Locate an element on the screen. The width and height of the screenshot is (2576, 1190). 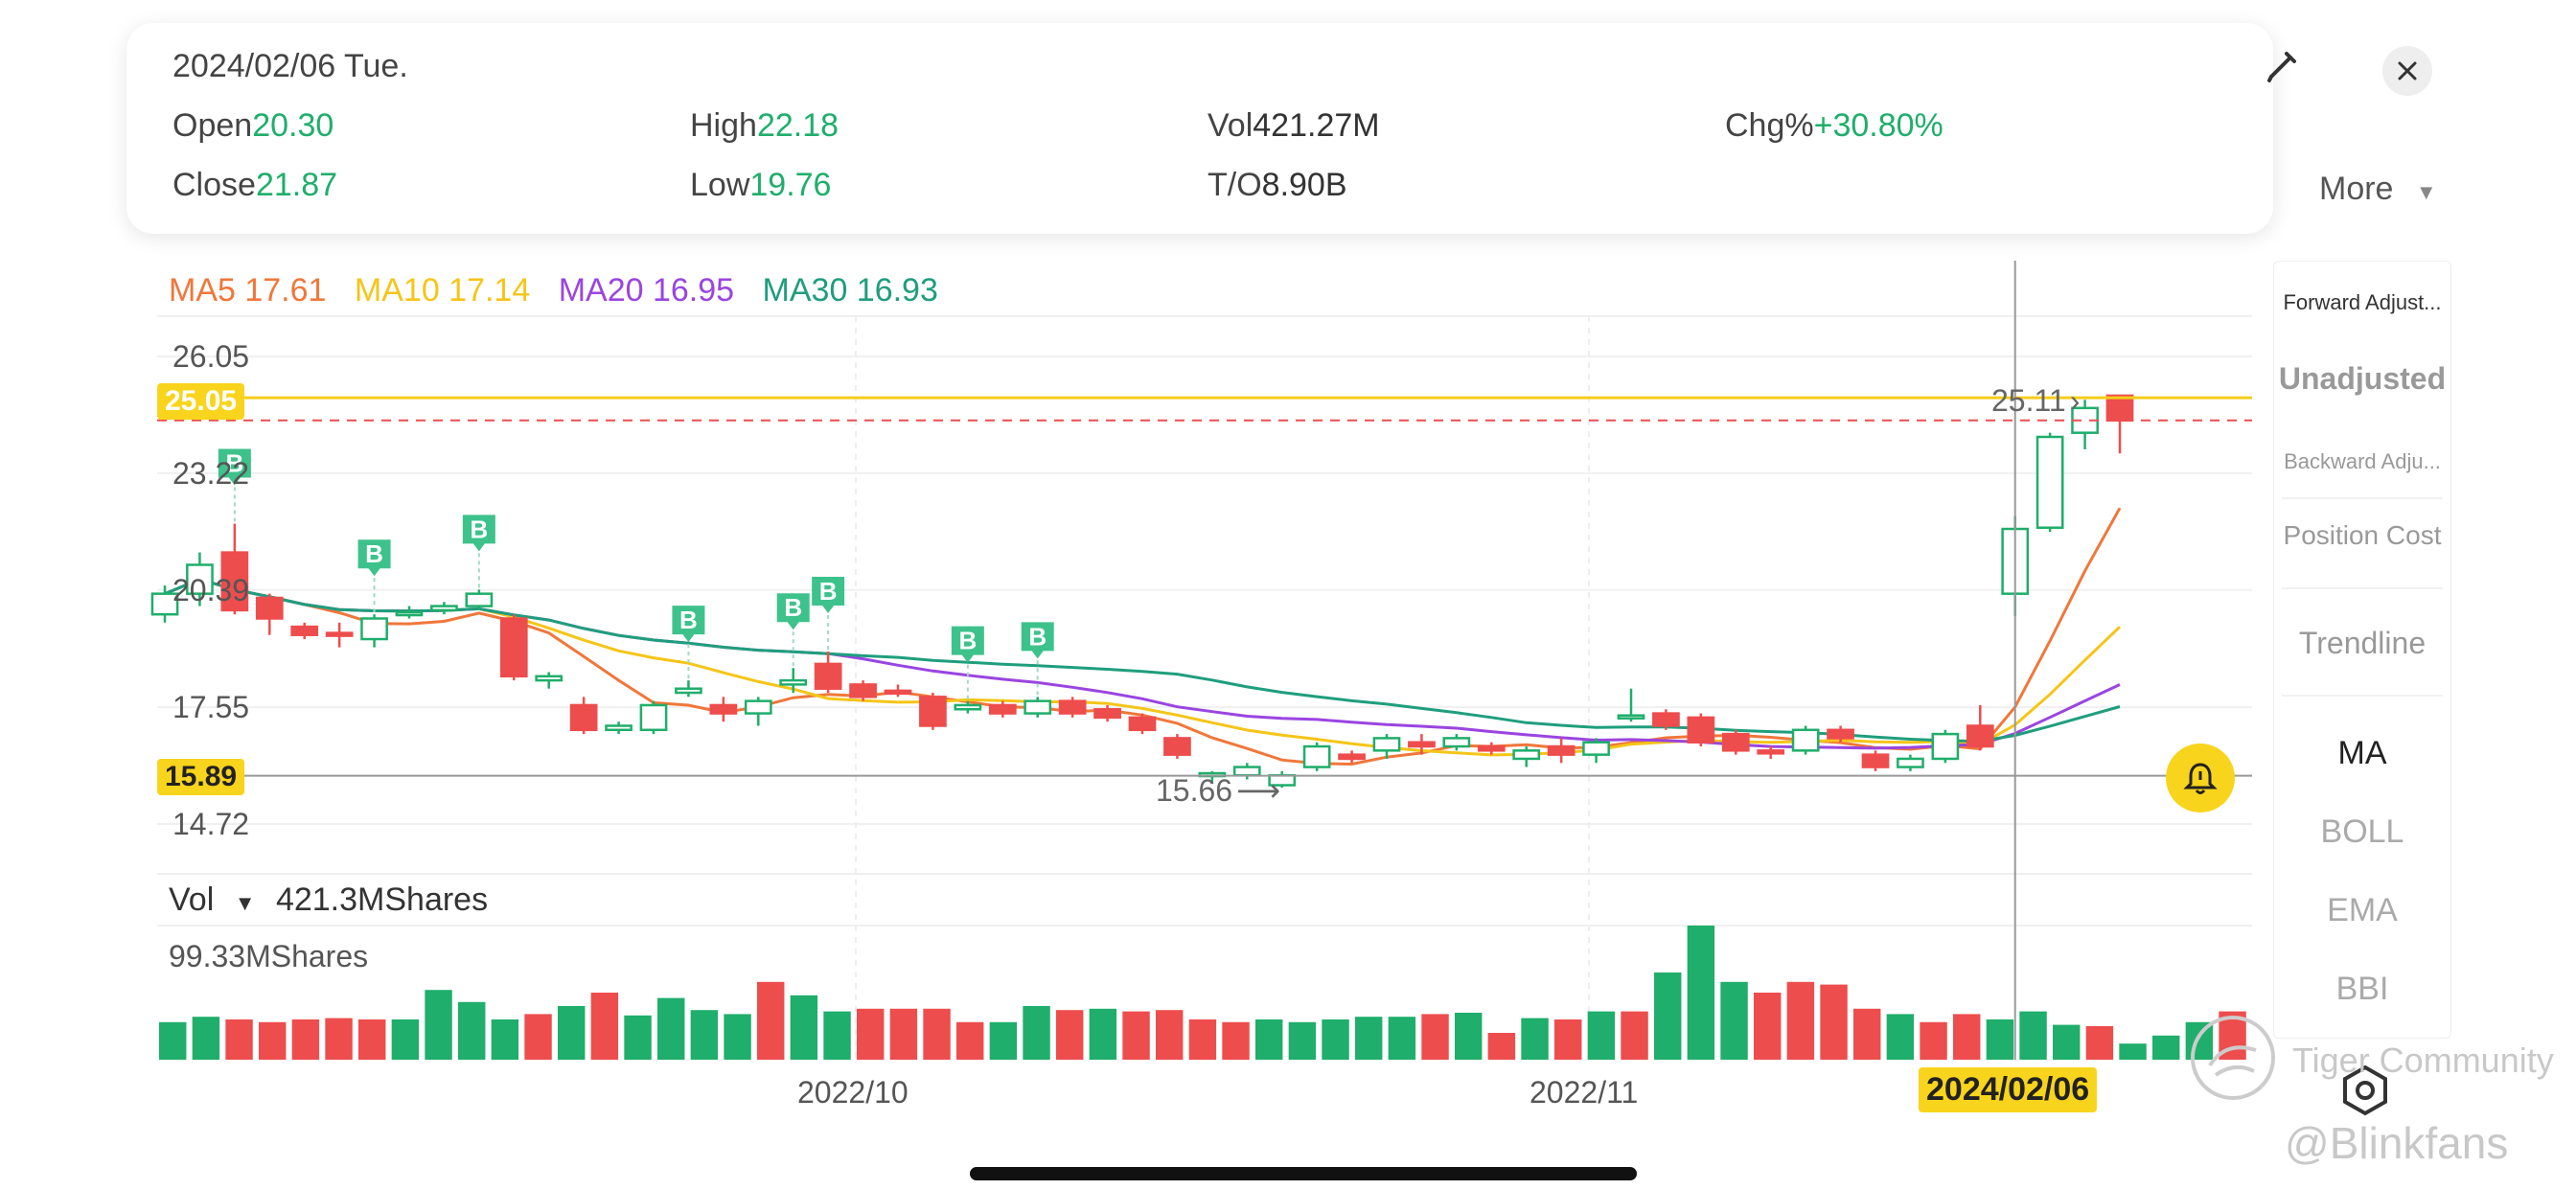
low-field: Low19.76 is located at coordinates (761, 185).